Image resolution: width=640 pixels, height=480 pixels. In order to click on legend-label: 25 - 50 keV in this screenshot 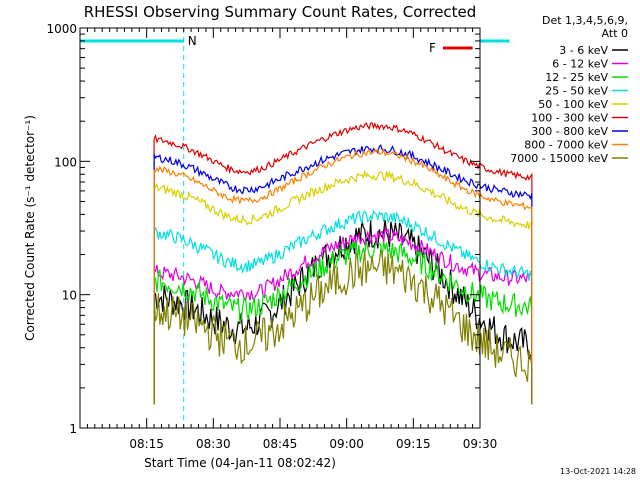, I will do `click(576, 91)`.